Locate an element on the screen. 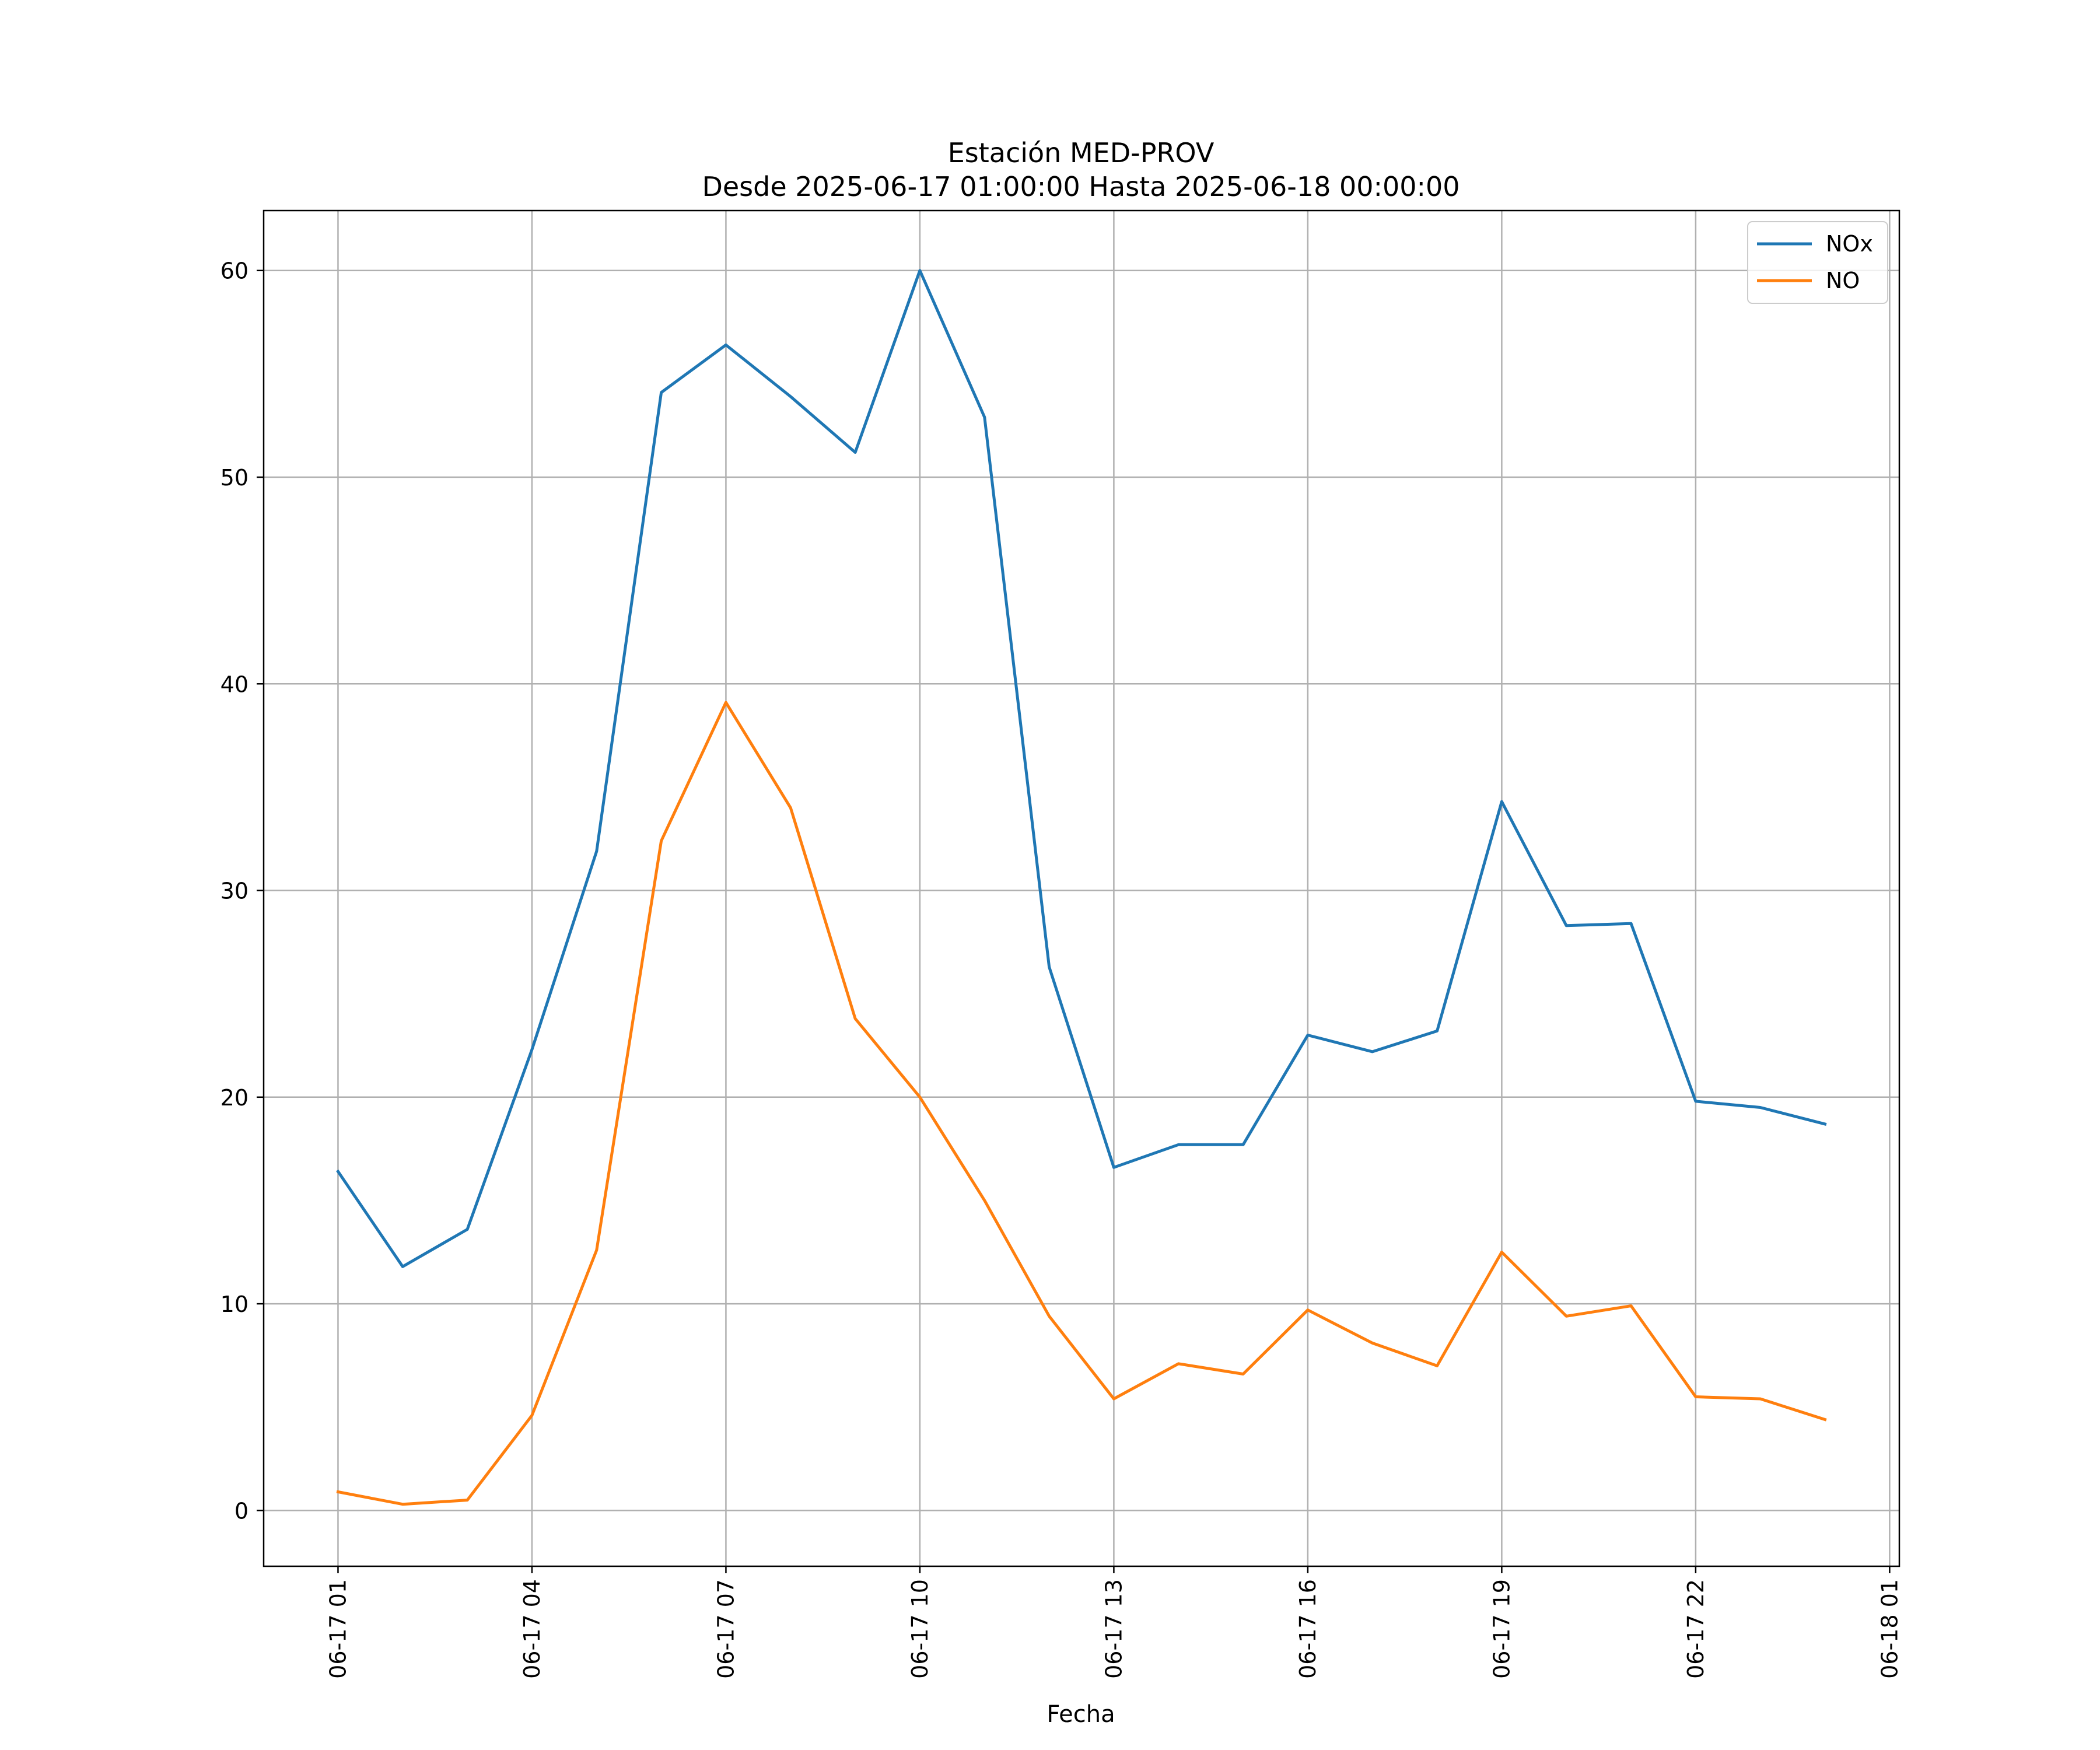 This screenshot has height=1750, width=2100. x-tick-label: 06-17 04 is located at coordinates (532, 1629).